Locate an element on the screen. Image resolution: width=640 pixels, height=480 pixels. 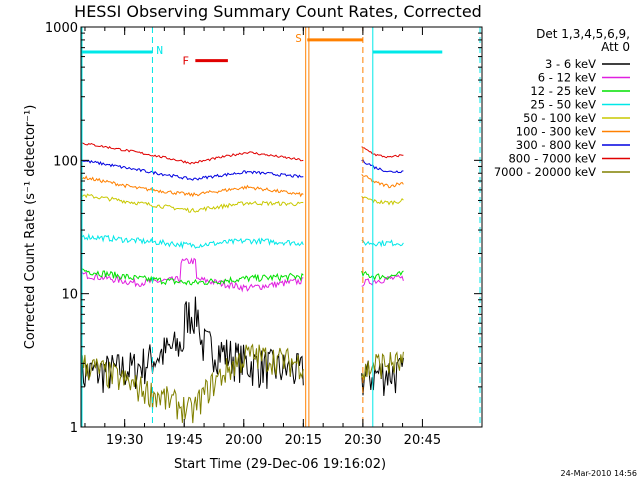
flag-s-label: S is located at coordinates (298, 38).